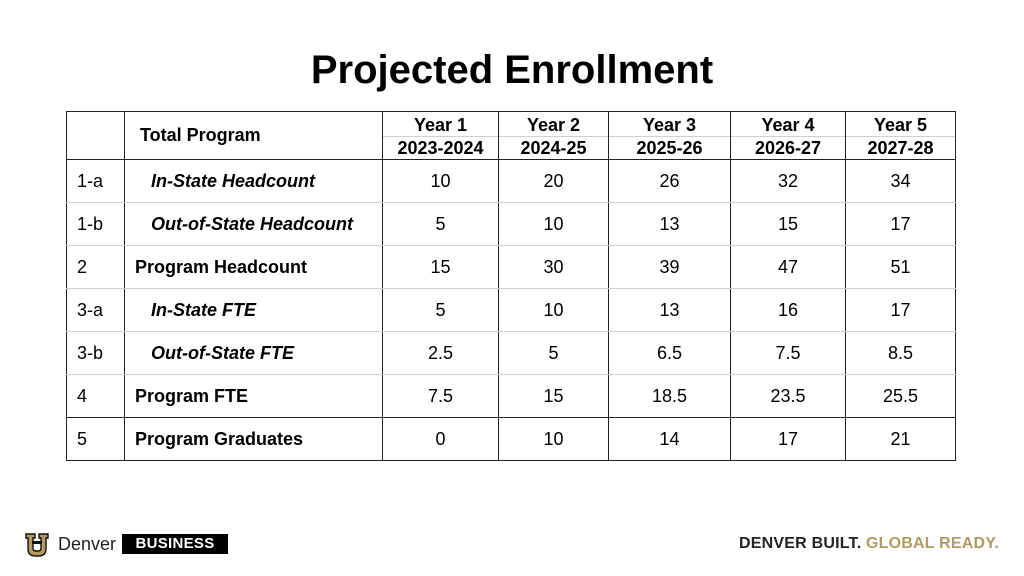 The height and width of the screenshot is (576, 1024). What do you see at coordinates (440, 353) in the screenshot?
I see `row-value: 2.5` at bounding box center [440, 353].